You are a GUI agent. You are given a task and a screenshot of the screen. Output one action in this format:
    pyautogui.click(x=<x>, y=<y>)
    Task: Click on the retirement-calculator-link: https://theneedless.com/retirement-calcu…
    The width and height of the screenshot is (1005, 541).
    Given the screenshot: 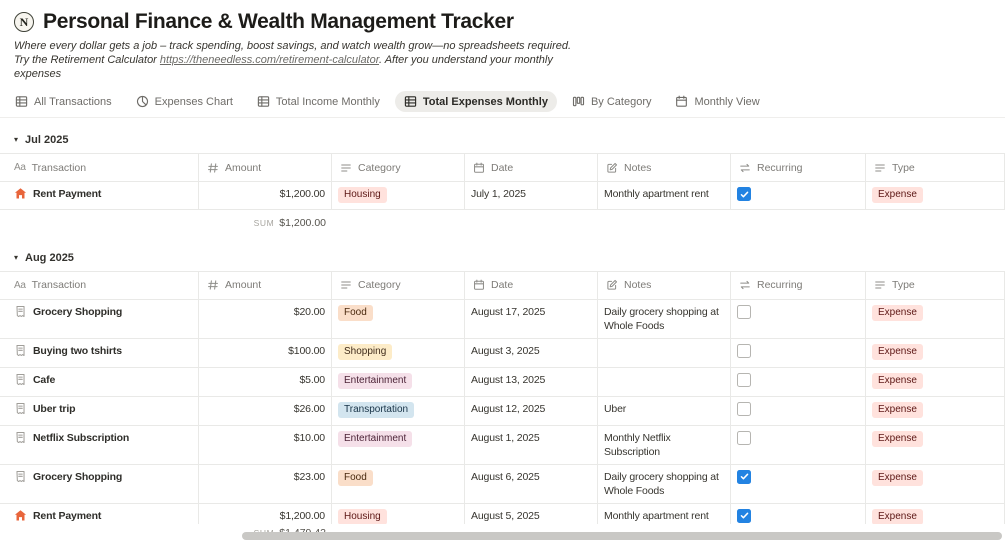 What is the action you would take?
    pyautogui.click(x=269, y=60)
    